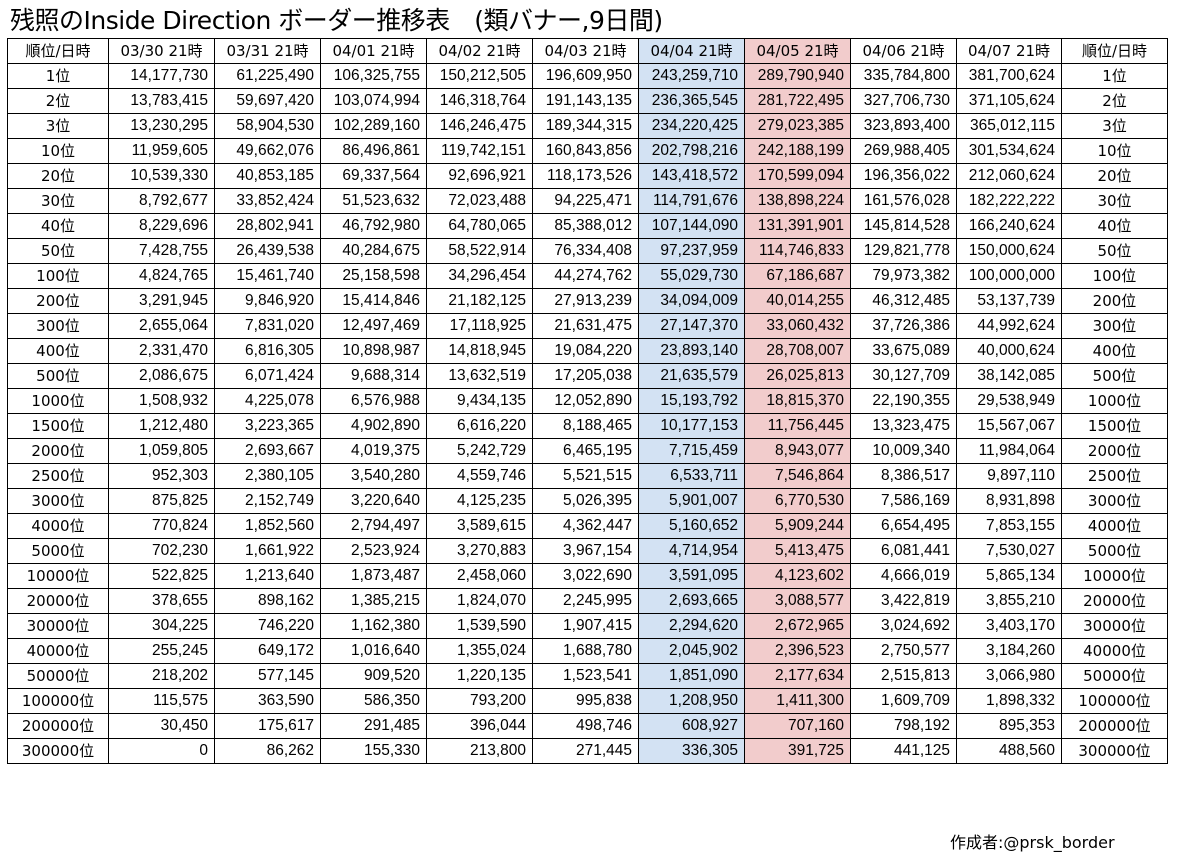 This screenshot has width=1200, height=859. I want to click on border-value-cell: 69,337,564, so click(373, 176).